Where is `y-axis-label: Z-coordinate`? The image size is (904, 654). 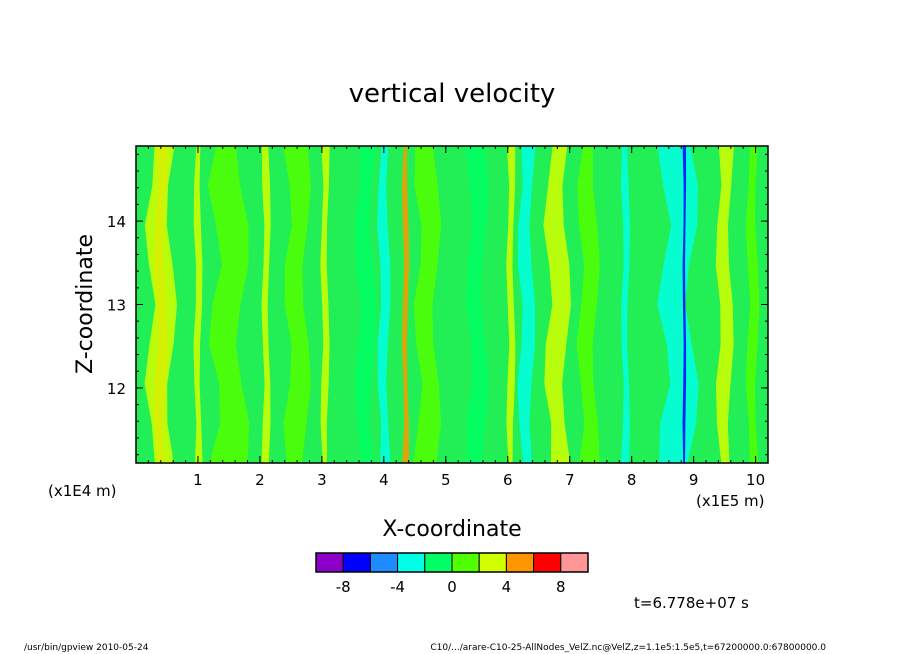
y-axis-label: Z-coordinate is located at coordinates (85, 304).